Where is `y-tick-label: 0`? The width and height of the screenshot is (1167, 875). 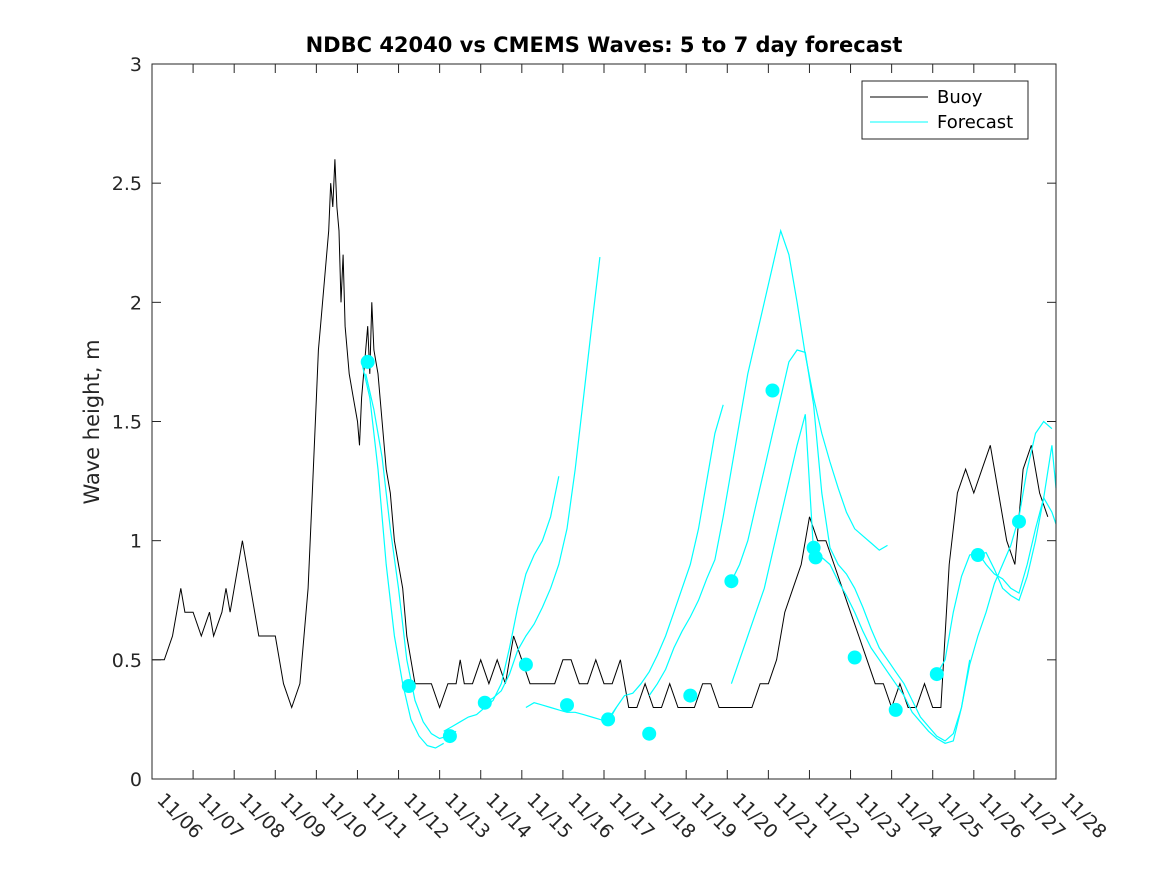
y-tick-label: 0 is located at coordinates (136, 780).